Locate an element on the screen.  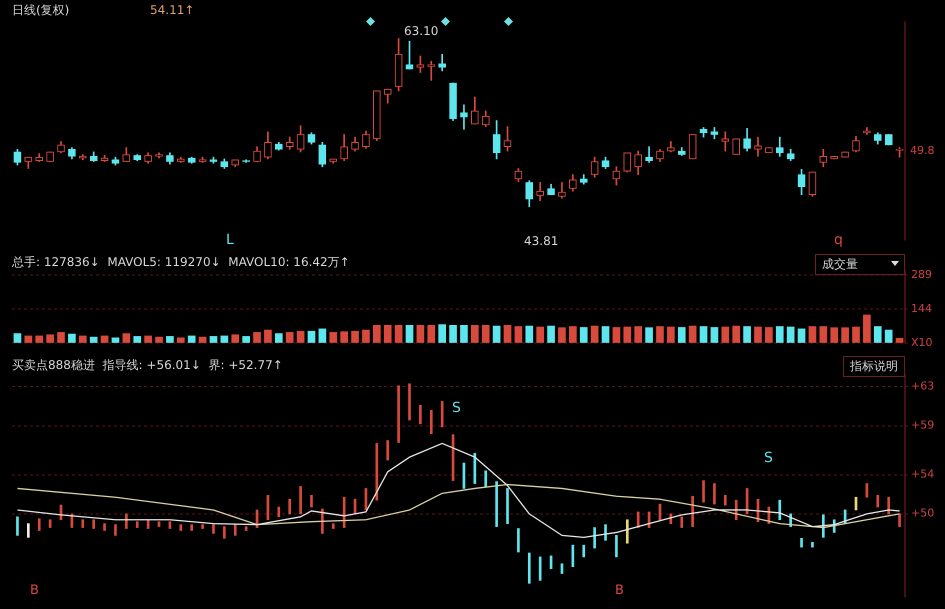
text: L is located at coordinates (230, 240).